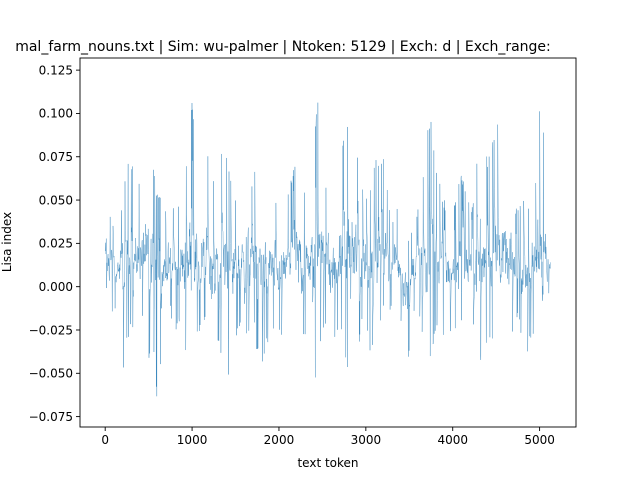 This screenshot has height=480, width=640. Describe the element at coordinates (279, 440) in the screenshot. I see `x-tick-label: 2000` at that location.